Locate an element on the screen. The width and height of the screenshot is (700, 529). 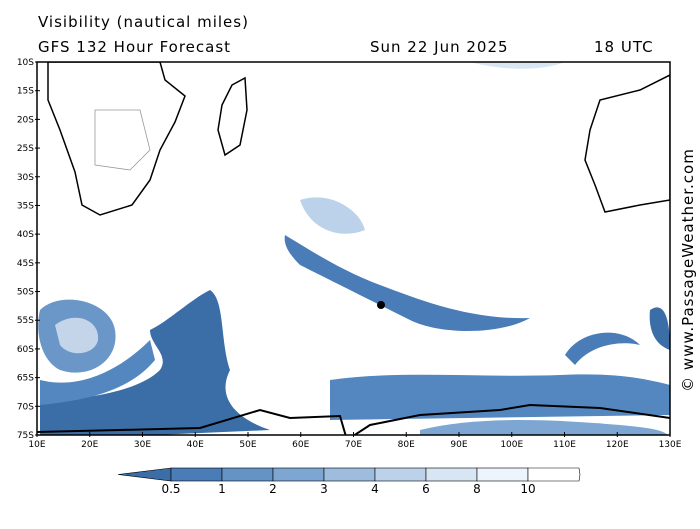
lat-label: 50S is located at coordinates (25, 293).